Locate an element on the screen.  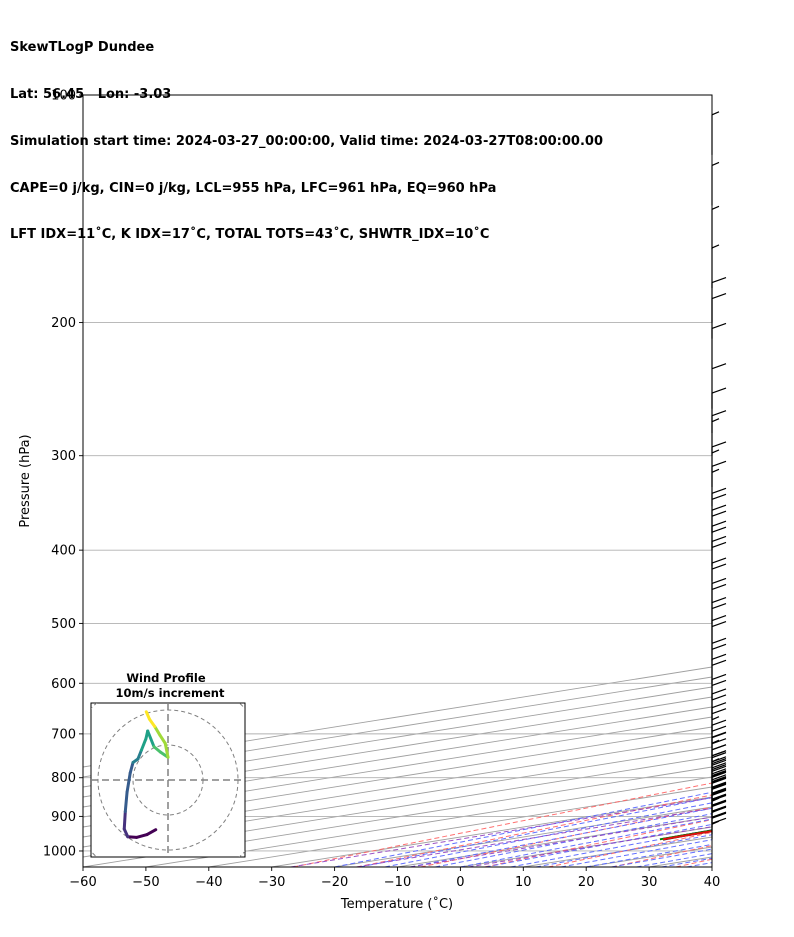
cape-cin-fill is located at coordinates (687, 835).